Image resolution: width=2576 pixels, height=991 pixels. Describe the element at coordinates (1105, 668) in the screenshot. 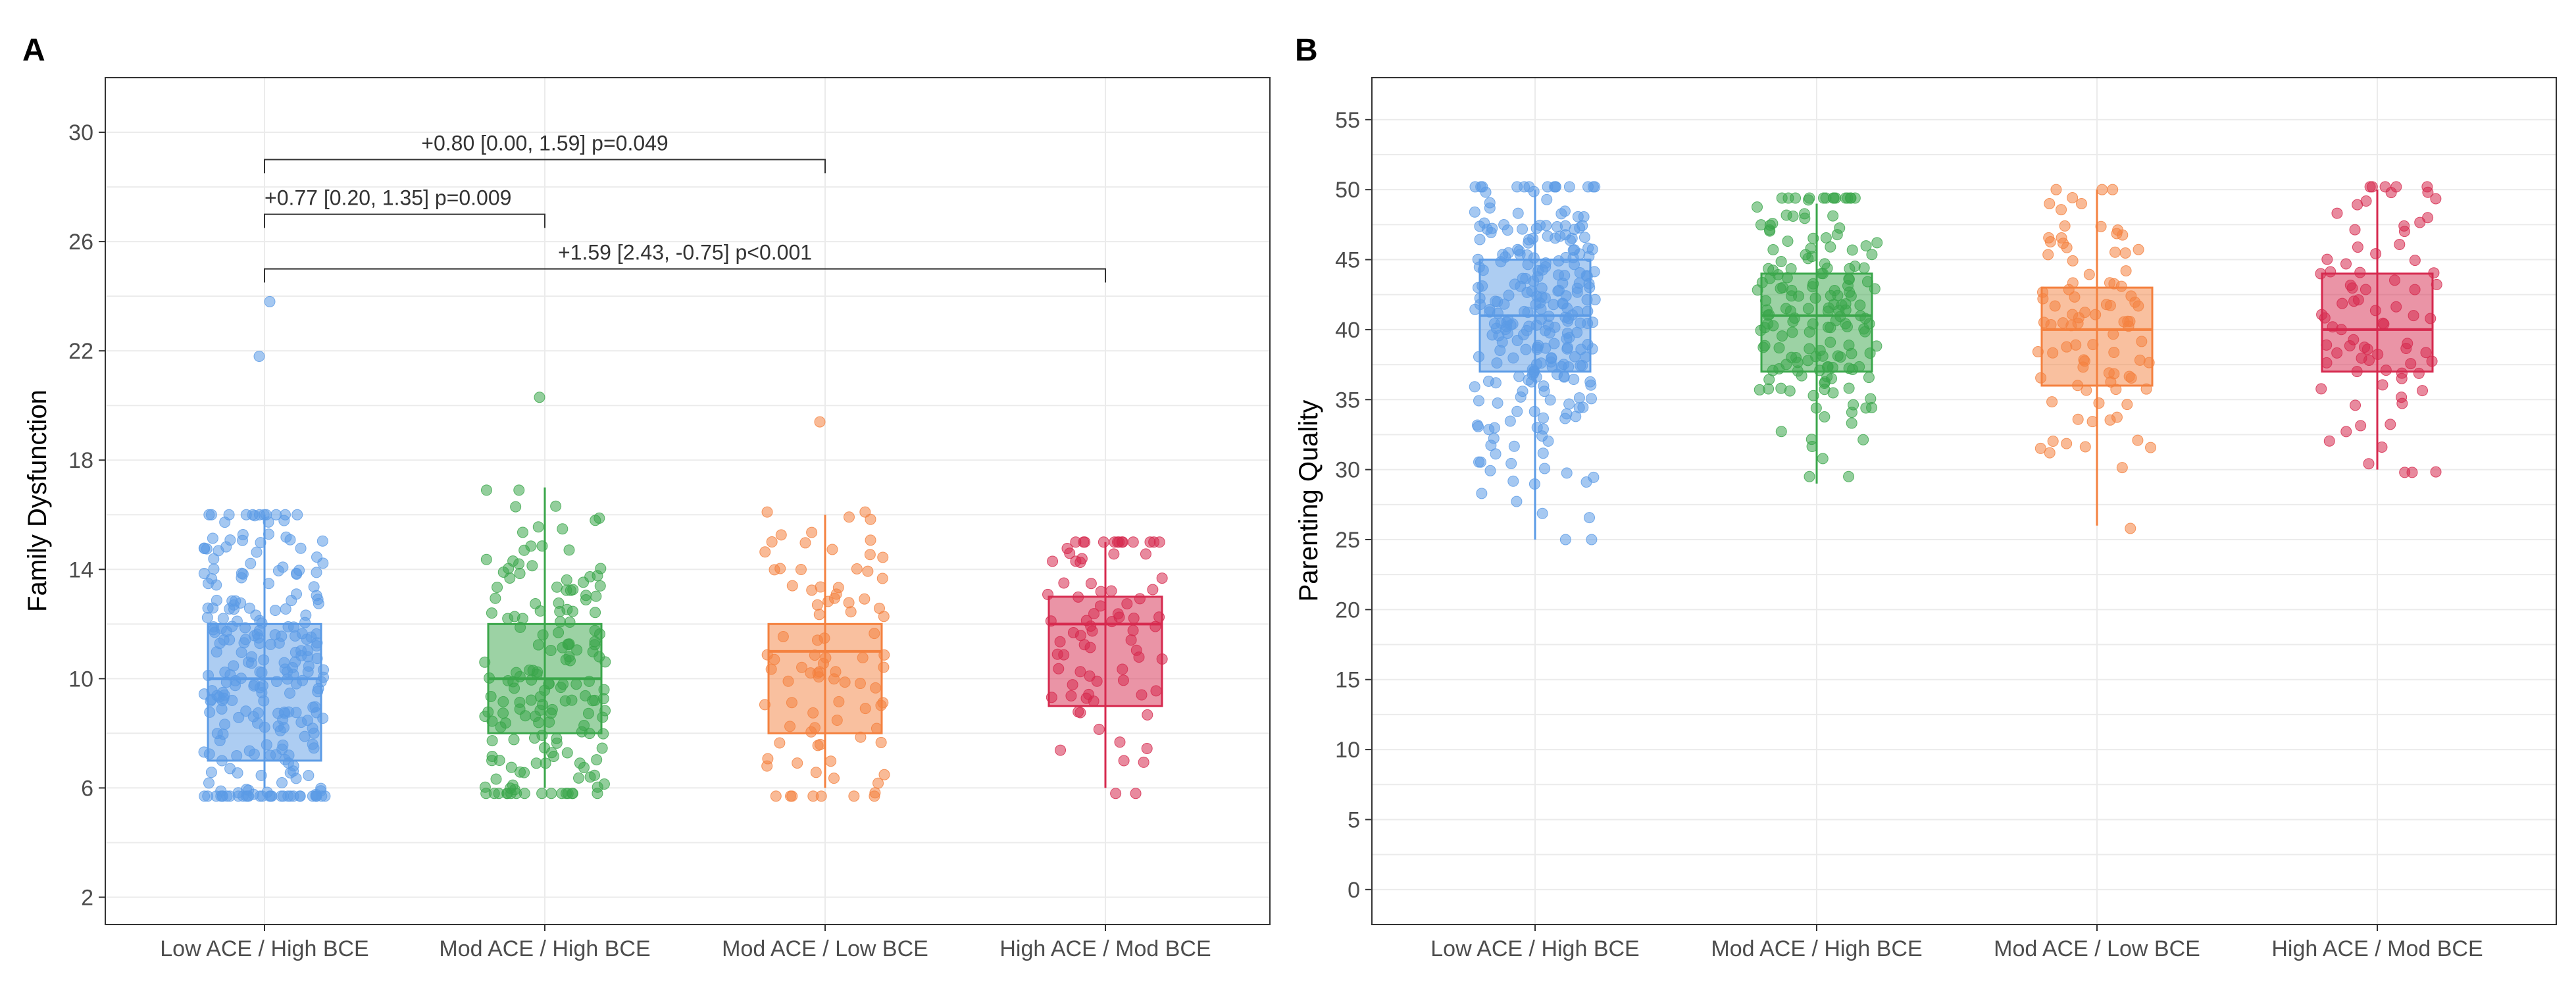

I see `panel-a-points` at that location.